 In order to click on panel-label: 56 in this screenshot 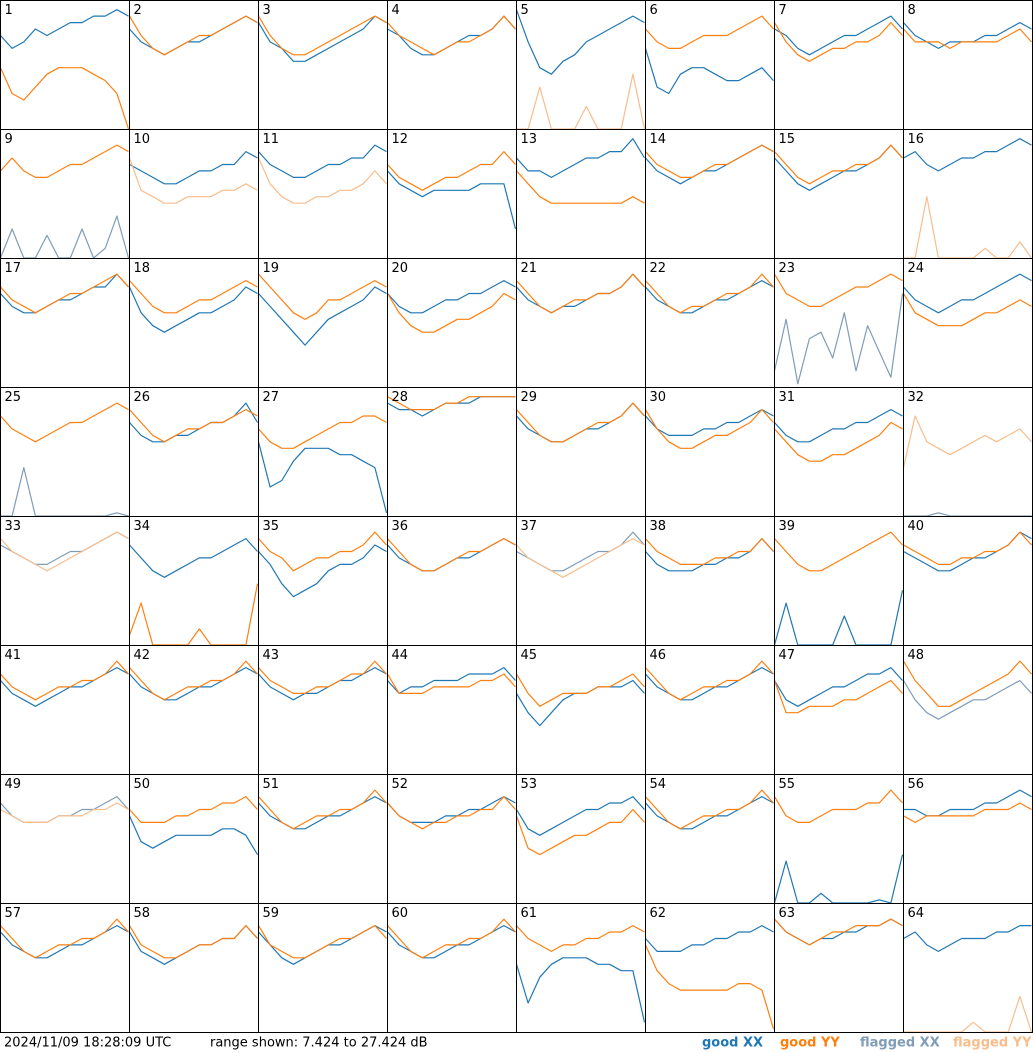, I will do `click(916, 784)`.